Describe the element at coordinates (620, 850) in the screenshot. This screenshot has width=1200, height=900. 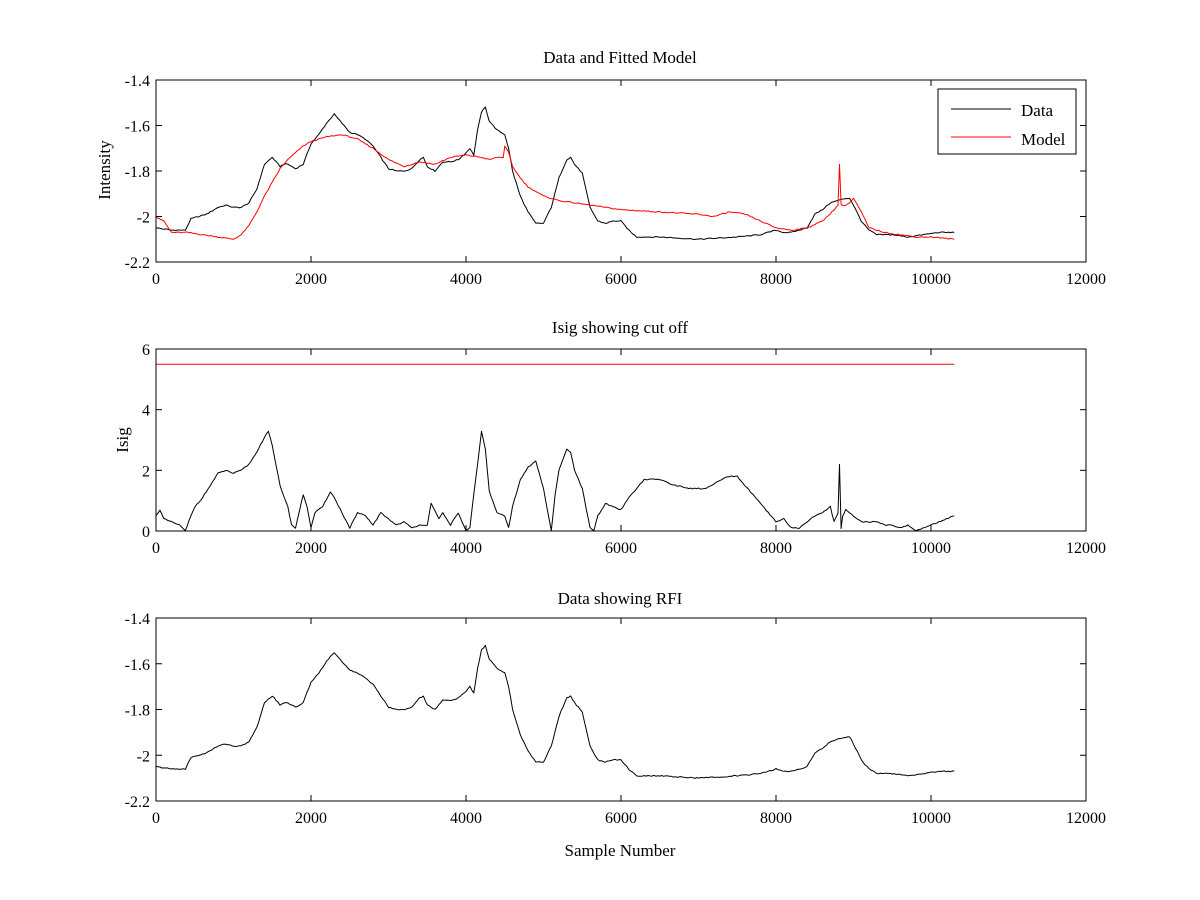
I see `subplot-3-xlabel: Sample Number` at that location.